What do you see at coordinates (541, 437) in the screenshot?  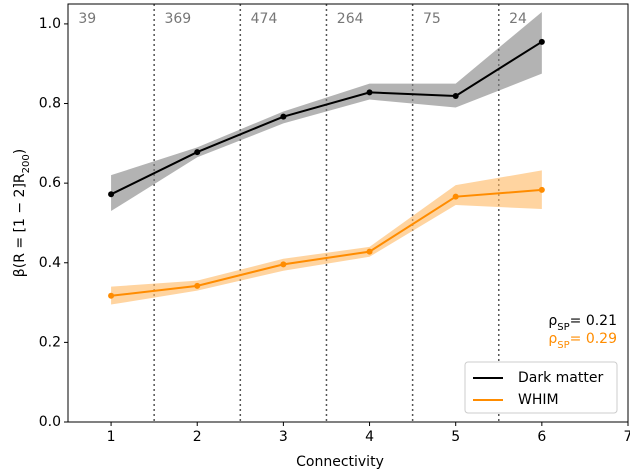 I see `x-tick-label: 6` at bounding box center [541, 437].